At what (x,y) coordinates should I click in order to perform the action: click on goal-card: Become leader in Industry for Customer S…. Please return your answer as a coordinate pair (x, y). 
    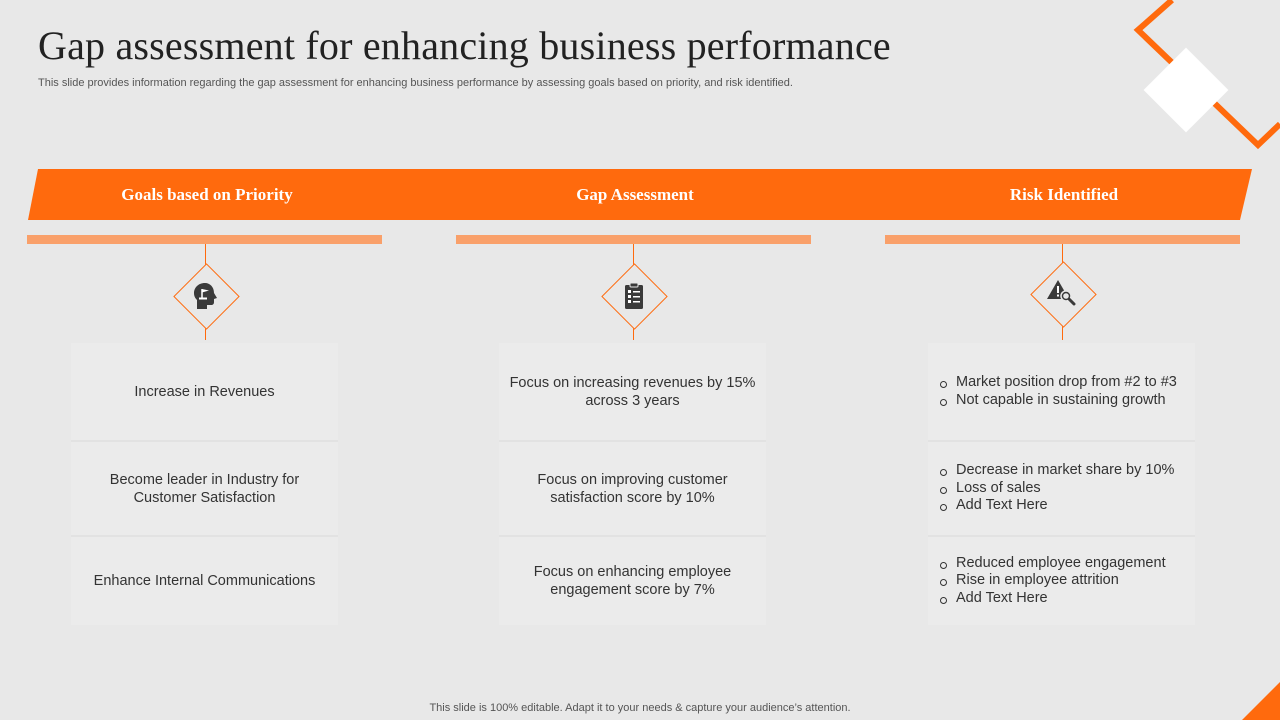
    Looking at the image, I should click on (204, 487).